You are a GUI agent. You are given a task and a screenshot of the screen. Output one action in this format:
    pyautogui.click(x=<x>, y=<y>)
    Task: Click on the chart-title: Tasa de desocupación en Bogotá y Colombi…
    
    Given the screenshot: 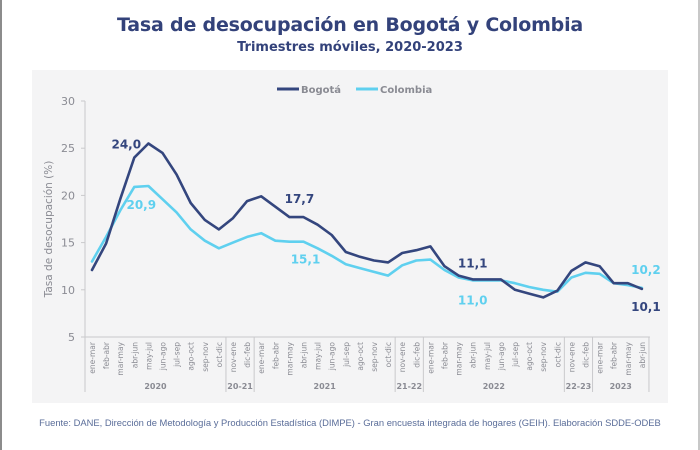 What is the action you would take?
    pyautogui.click(x=350, y=25)
    